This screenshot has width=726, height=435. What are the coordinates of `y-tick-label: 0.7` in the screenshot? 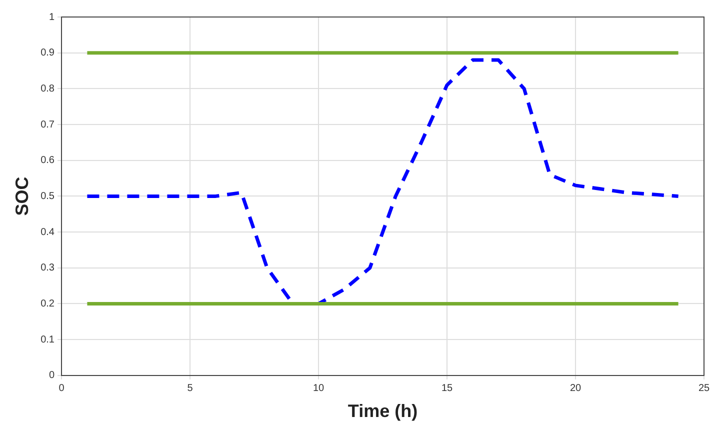 It's located at (47, 124).